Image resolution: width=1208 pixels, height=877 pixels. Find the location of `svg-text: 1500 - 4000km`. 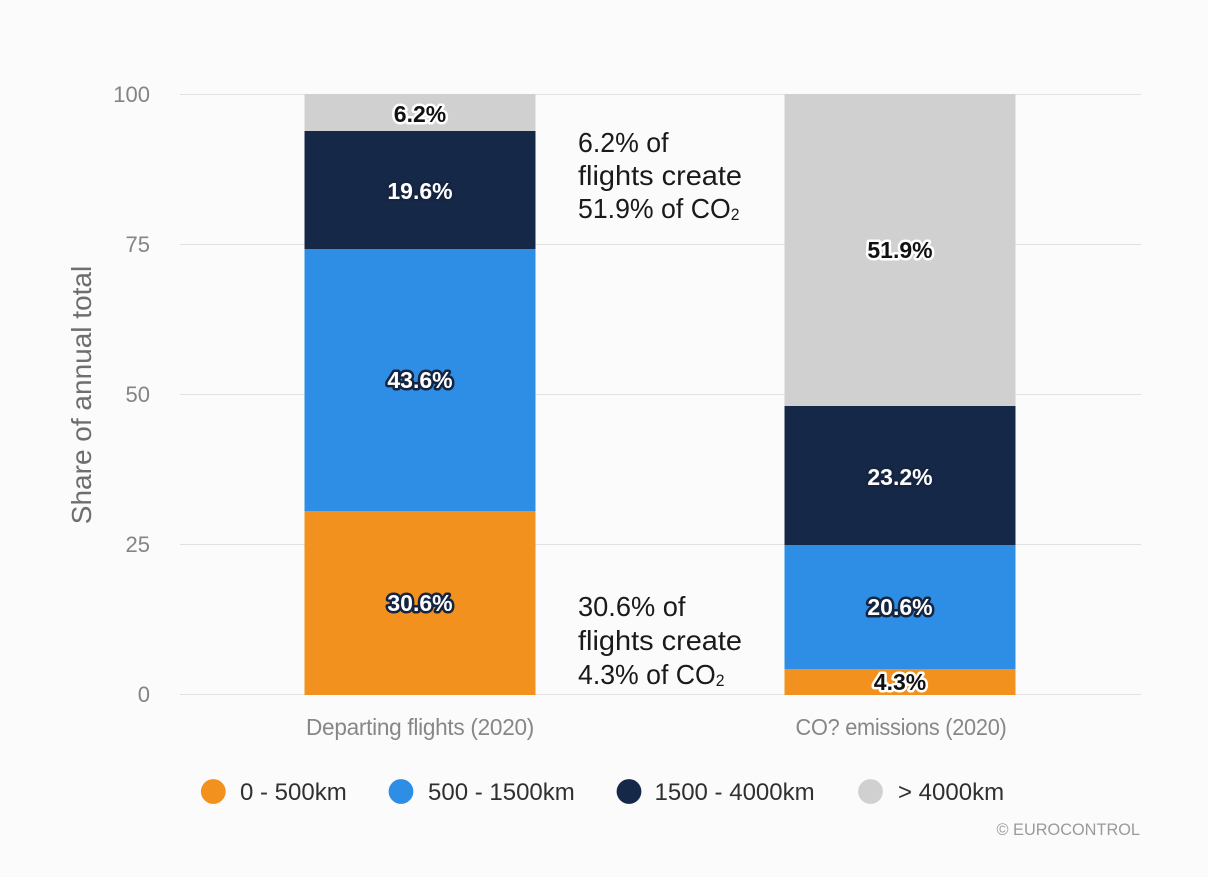

svg-text: 1500 - 4000km is located at coordinates (735, 792).